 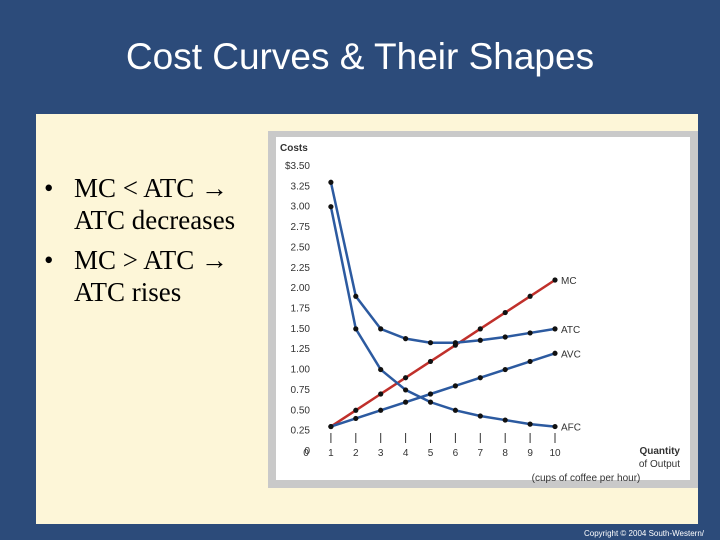 What do you see at coordinates (586, 478) in the screenshot?
I see `x-axis-subtitle: (cups of coffee per hour)` at bounding box center [586, 478].